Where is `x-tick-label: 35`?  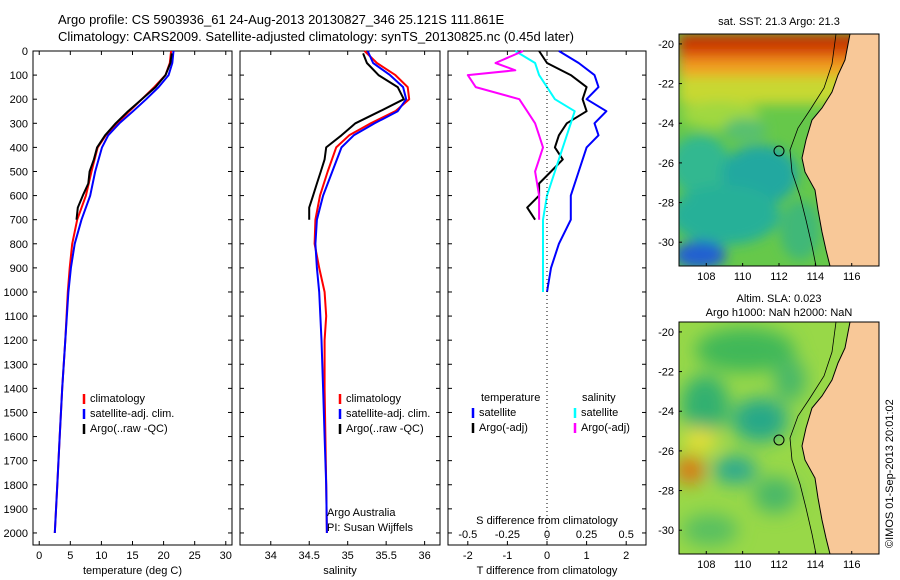
x-tick-label: 35 is located at coordinates (348, 556).